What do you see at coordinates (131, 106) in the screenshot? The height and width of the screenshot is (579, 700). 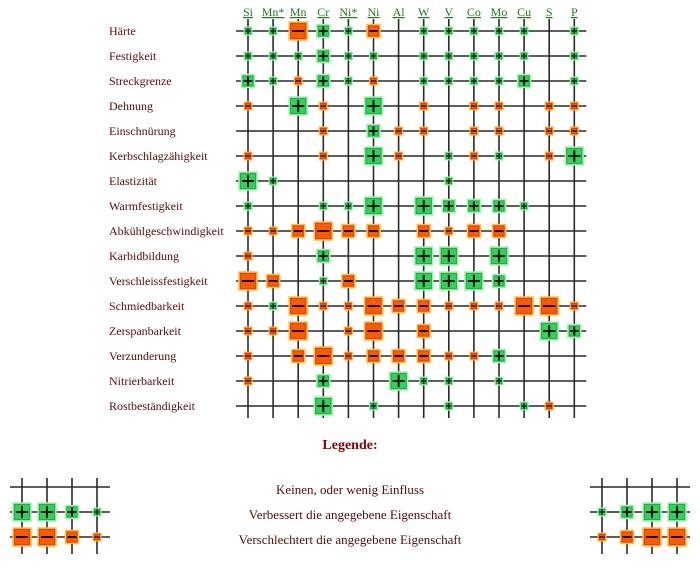 I see `row-label: Dehnung` at bounding box center [131, 106].